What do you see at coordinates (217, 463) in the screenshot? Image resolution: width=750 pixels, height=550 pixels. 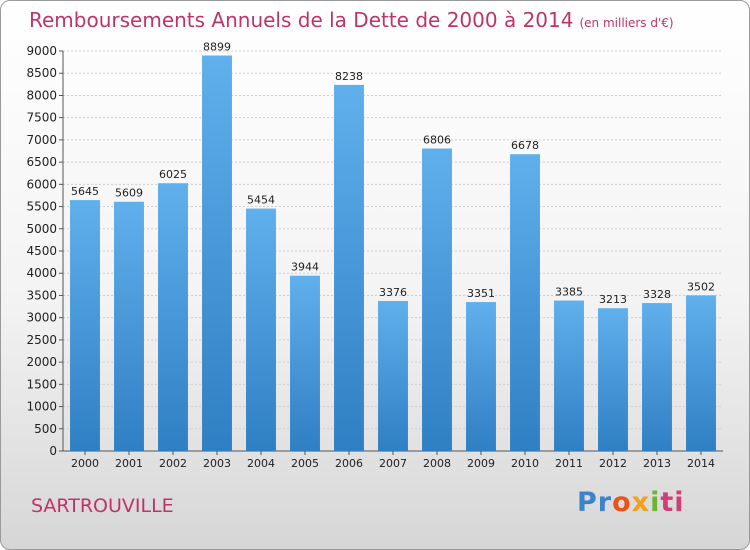 I see `x-tick-label: 2003` at bounding box center [217, 463].